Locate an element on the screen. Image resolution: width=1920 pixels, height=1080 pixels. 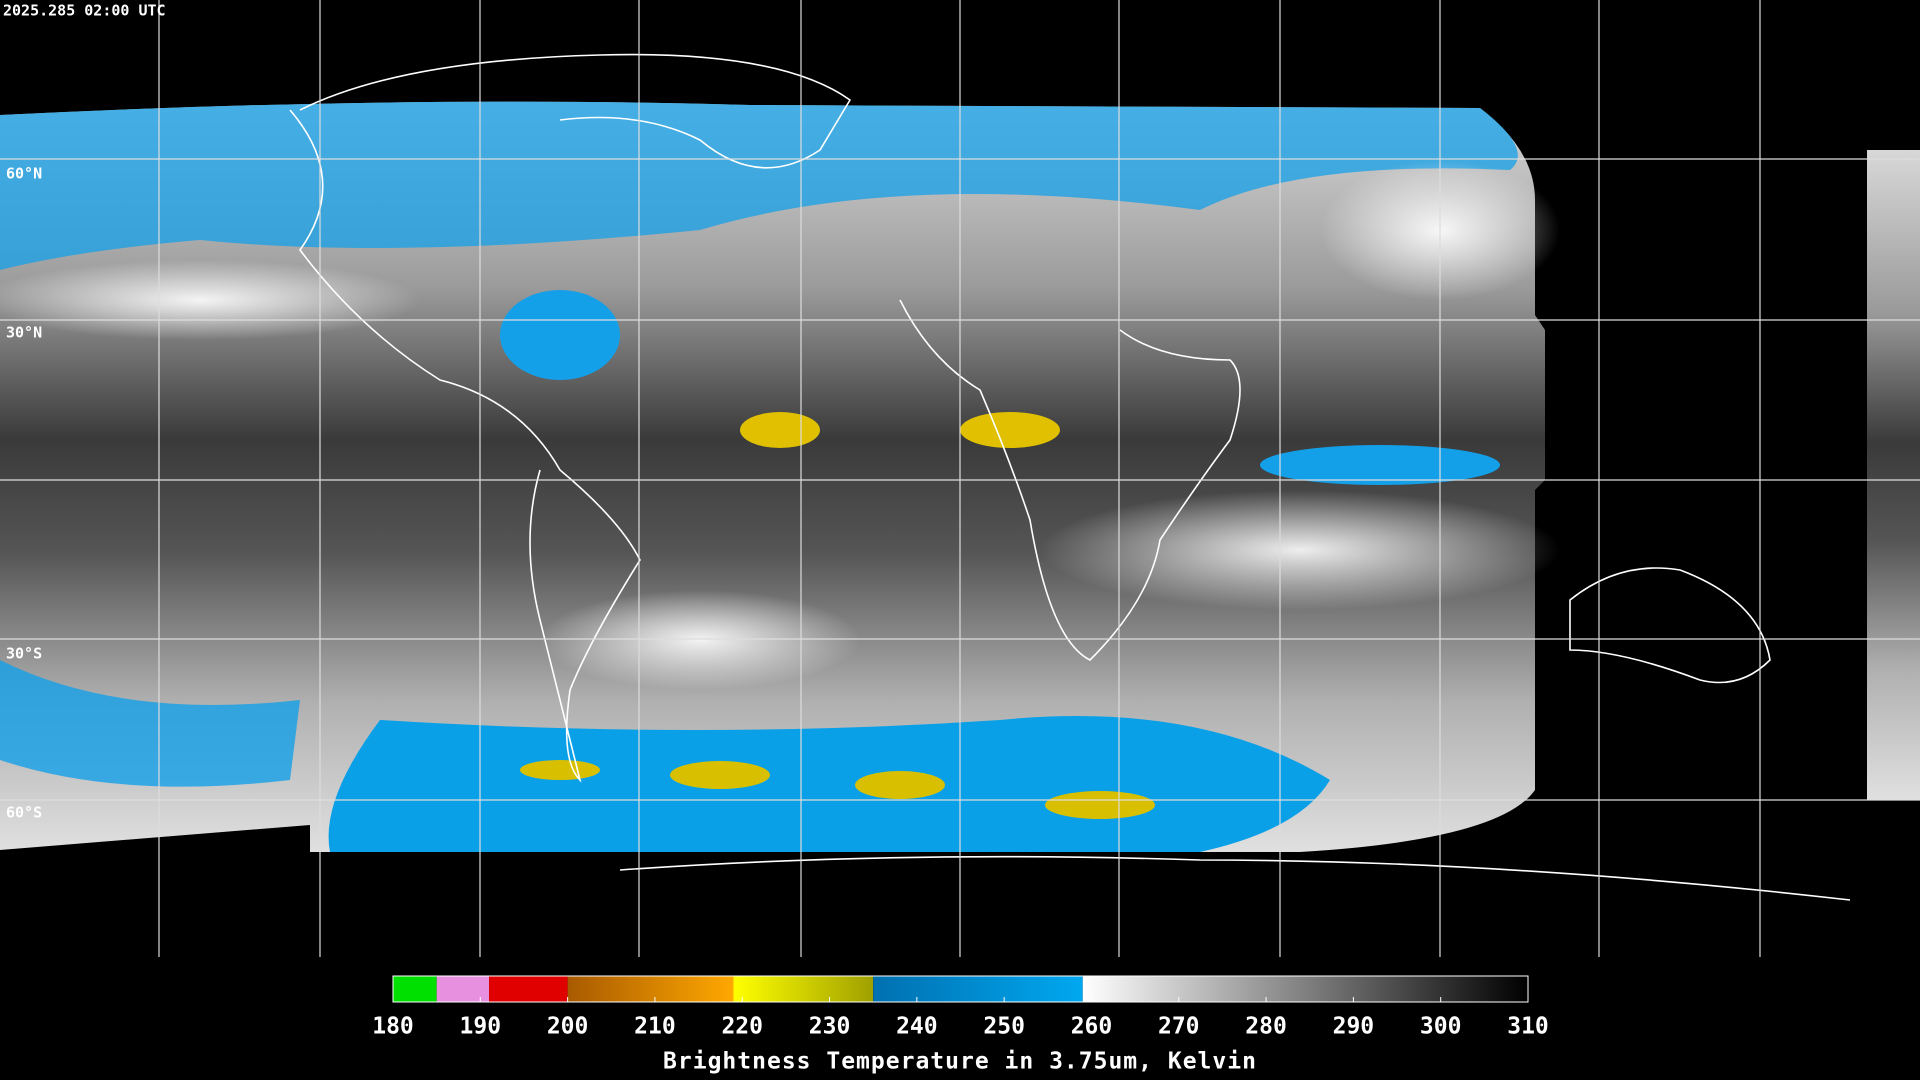
colorbar-tick-label: 310 is located at coordinates (1528, 1027).